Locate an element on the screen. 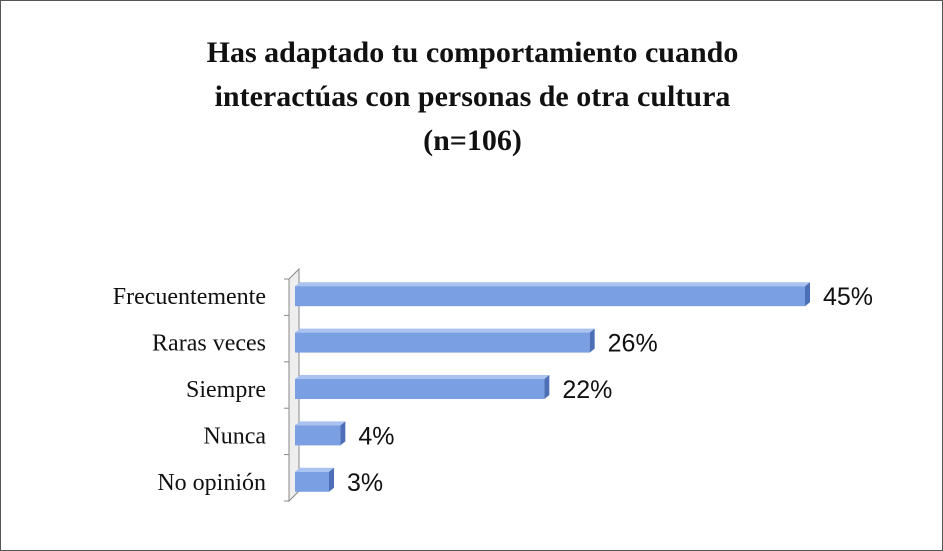 This screenshot has height=551, width=943. chart-title-line-3: (n=106) is located at coordinates (472, 140).